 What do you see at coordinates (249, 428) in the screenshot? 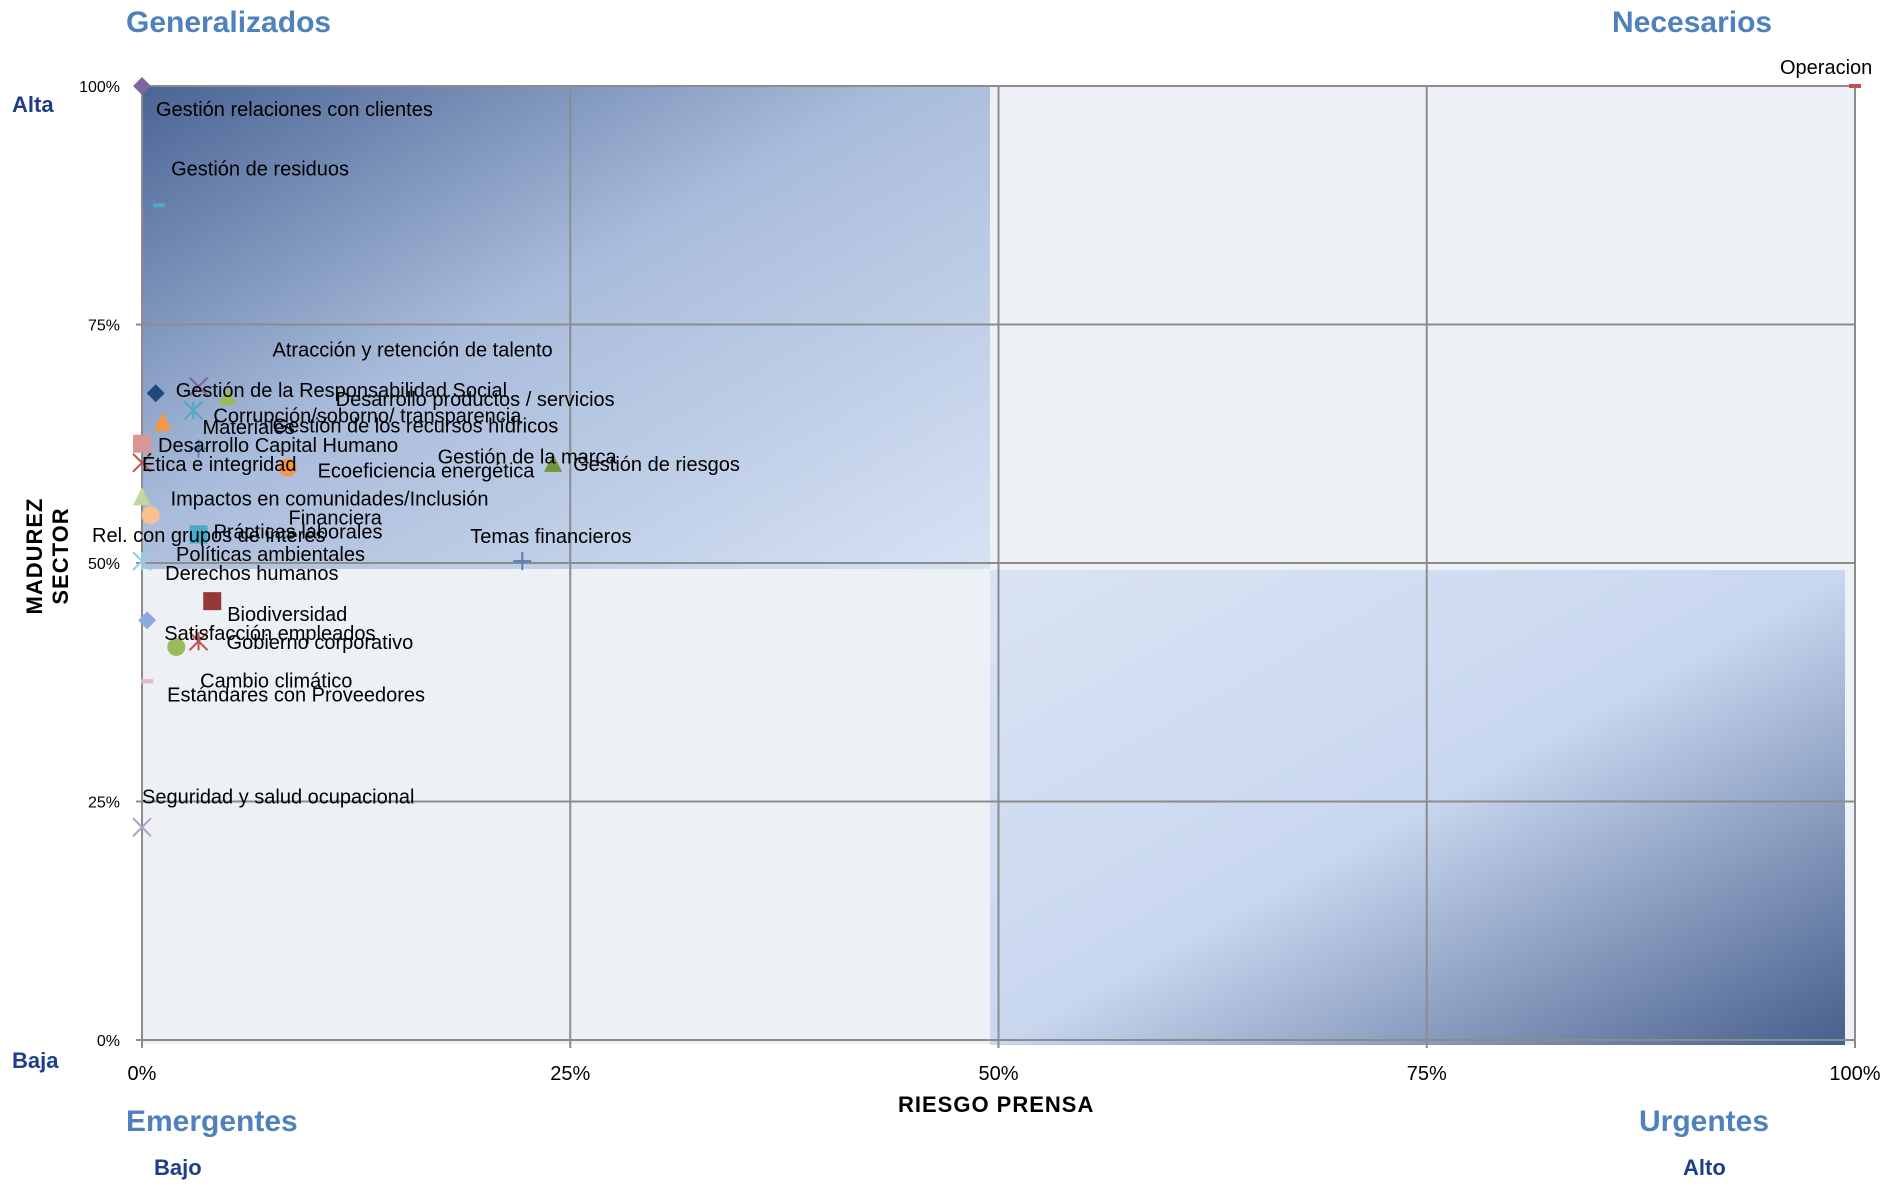
I see `data-label: Materiales` at bounding box center [249, 428].